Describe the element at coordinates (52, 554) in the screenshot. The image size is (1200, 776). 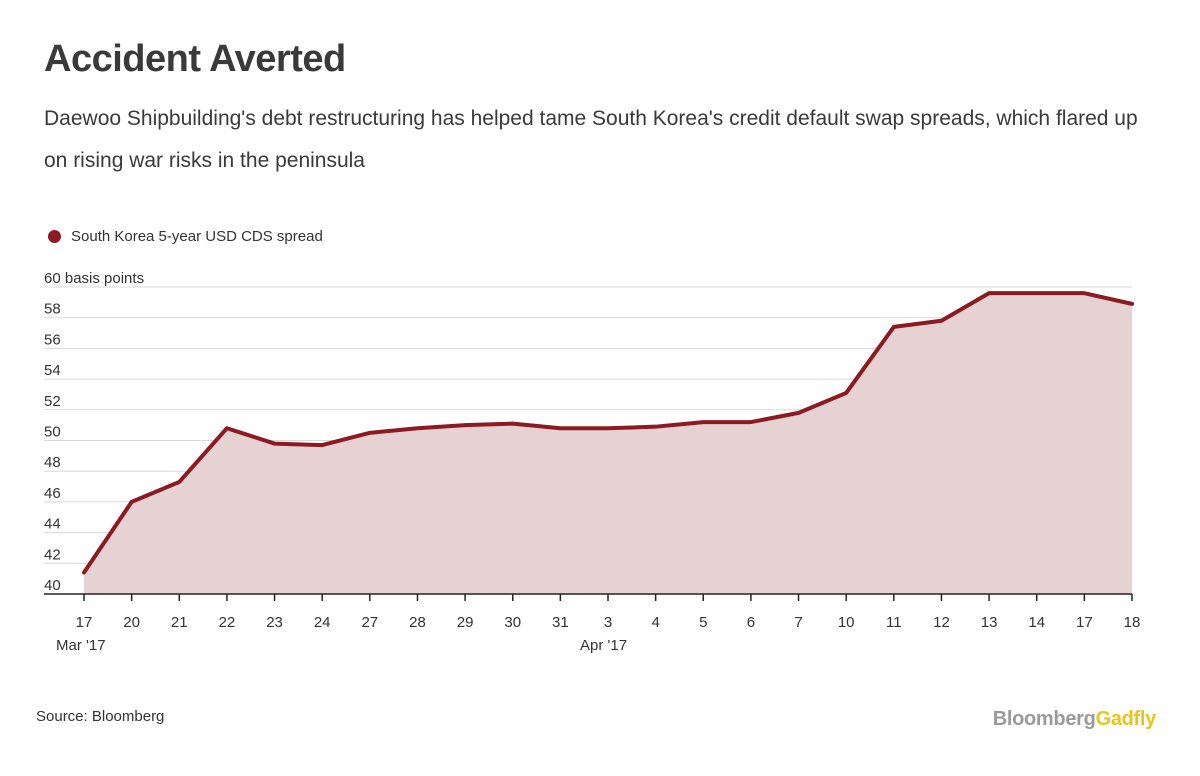
I see `y-tick-label: 42` at that location.